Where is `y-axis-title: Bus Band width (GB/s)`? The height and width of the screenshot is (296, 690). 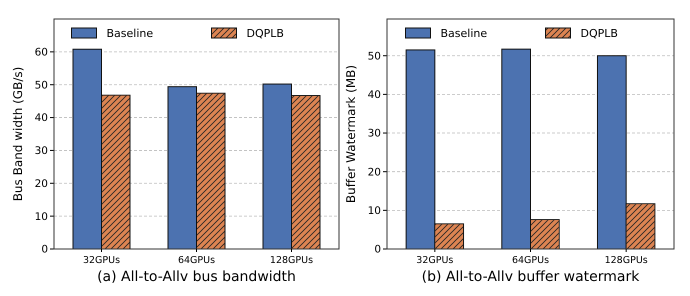 y-axis-title: Bus Band width (GB/s) is located at coordinates (18, 134).